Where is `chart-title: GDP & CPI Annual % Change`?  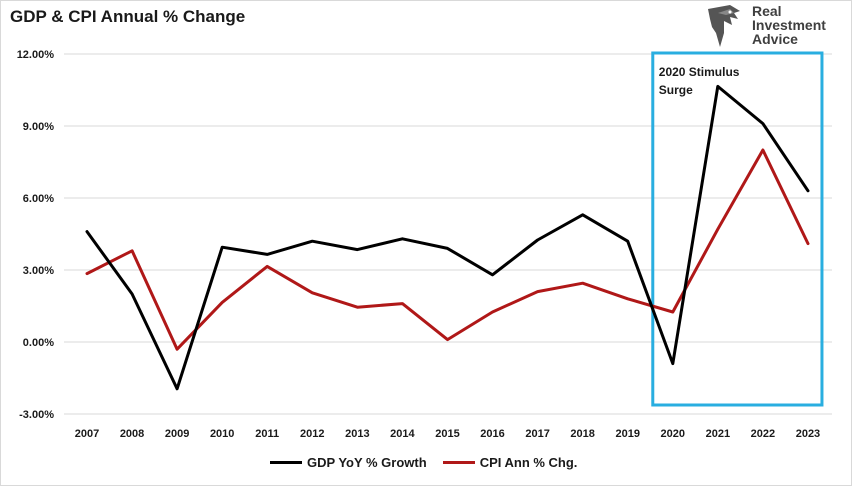
chart-title: GDP & CPI Annual % Change is located at coordinates (128, 16).